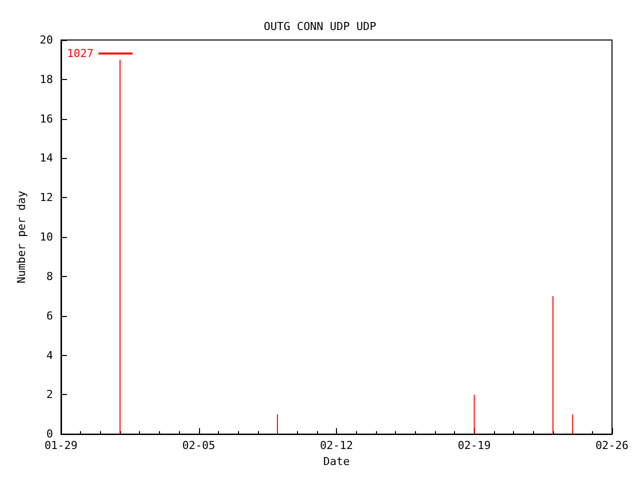 The height and width of the screenshot is (480, 640). Describe the element at coordinates (21, 237) in the screenshot. I see `y-axis-title: Number per day` at that location.